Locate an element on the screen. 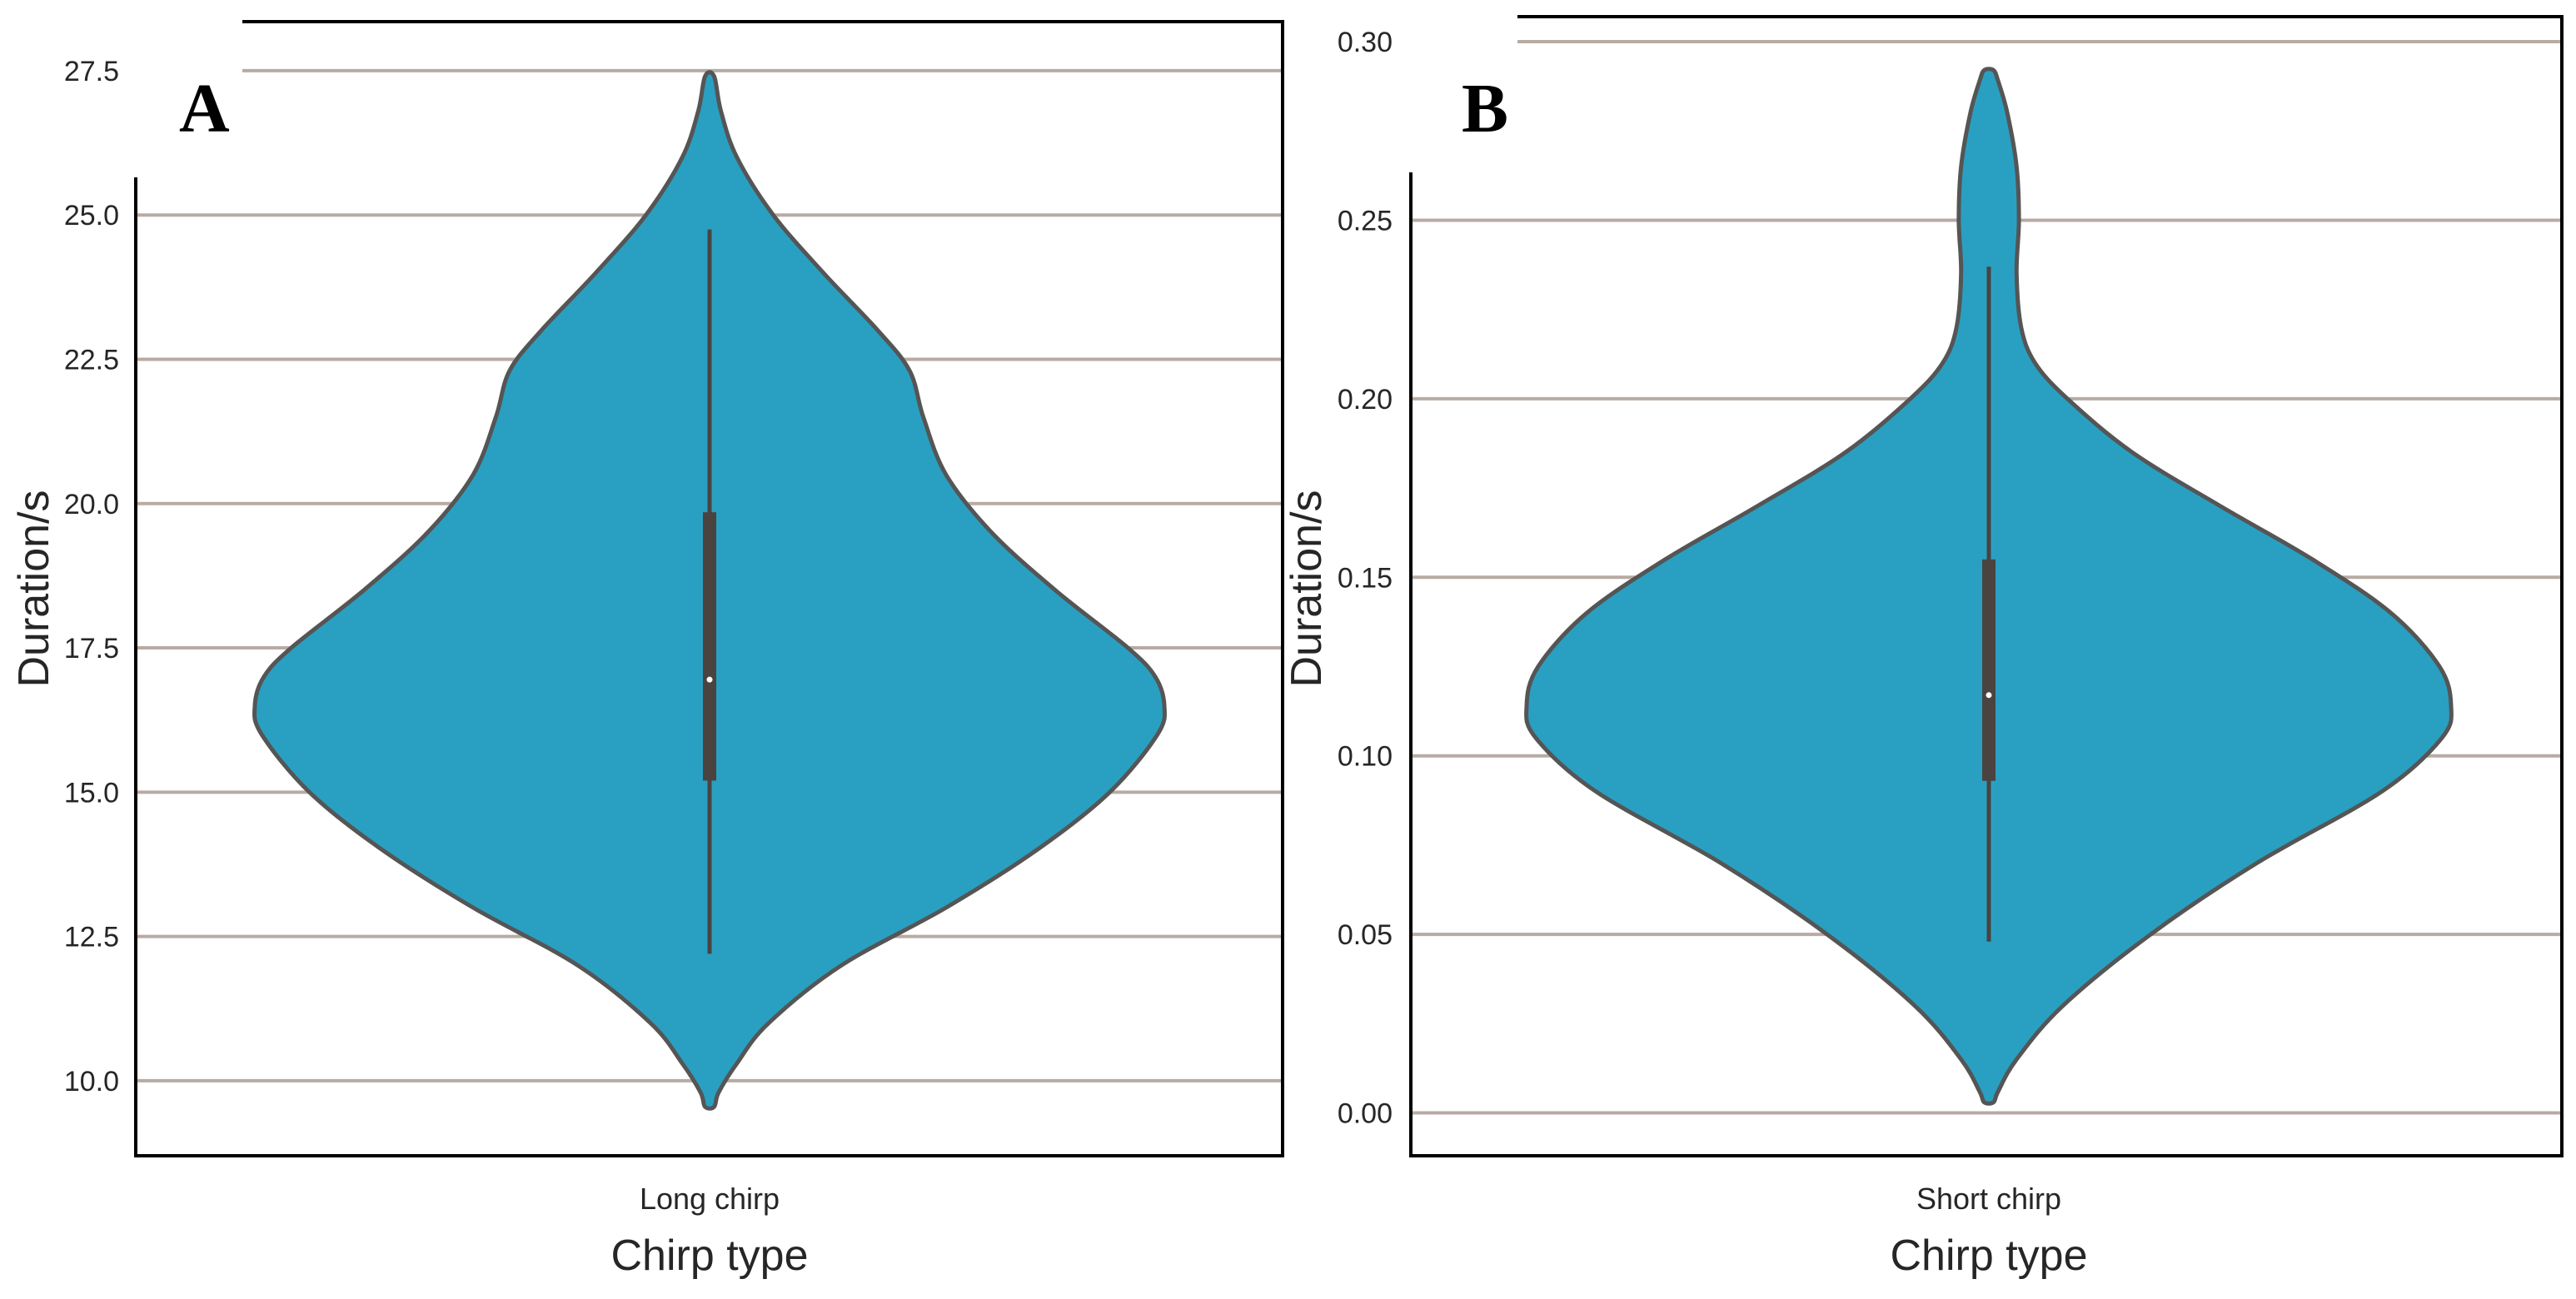 This screenshot has width=2576, height=1299. y-tick-label: 17.5 is located at coordinates (91, 648).